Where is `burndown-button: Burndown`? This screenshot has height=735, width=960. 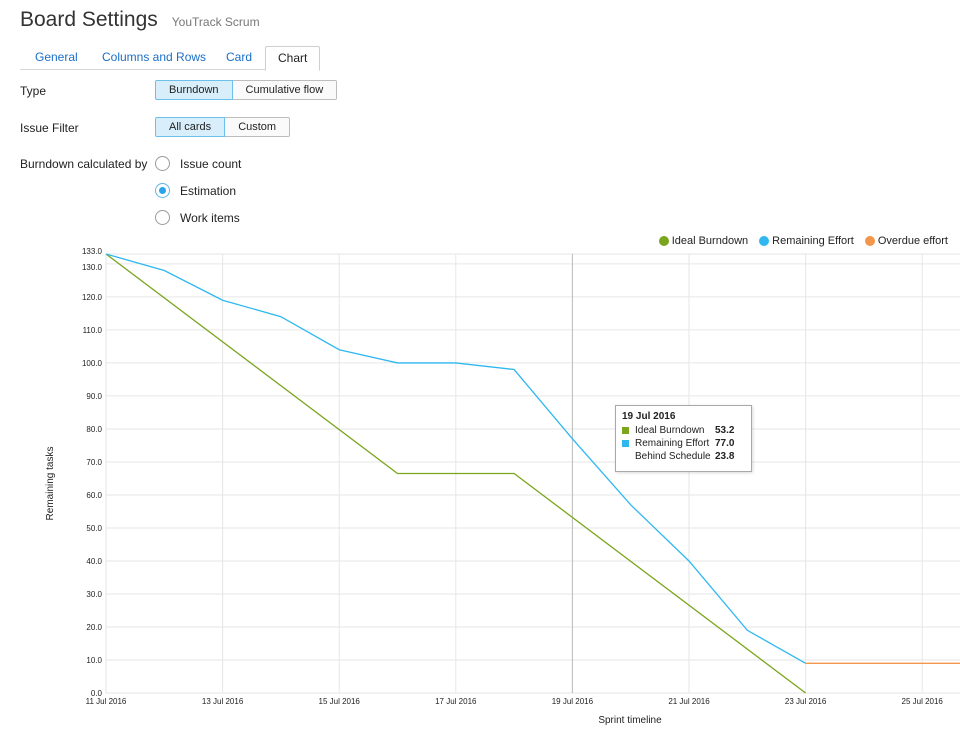 burndown-button: Burndown is located at coordinates (194, 90).